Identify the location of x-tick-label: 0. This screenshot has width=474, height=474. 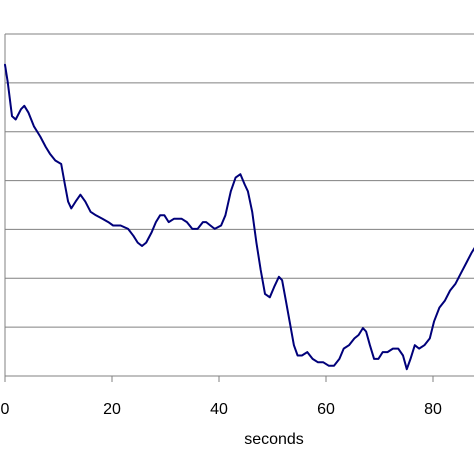
(5, 409).